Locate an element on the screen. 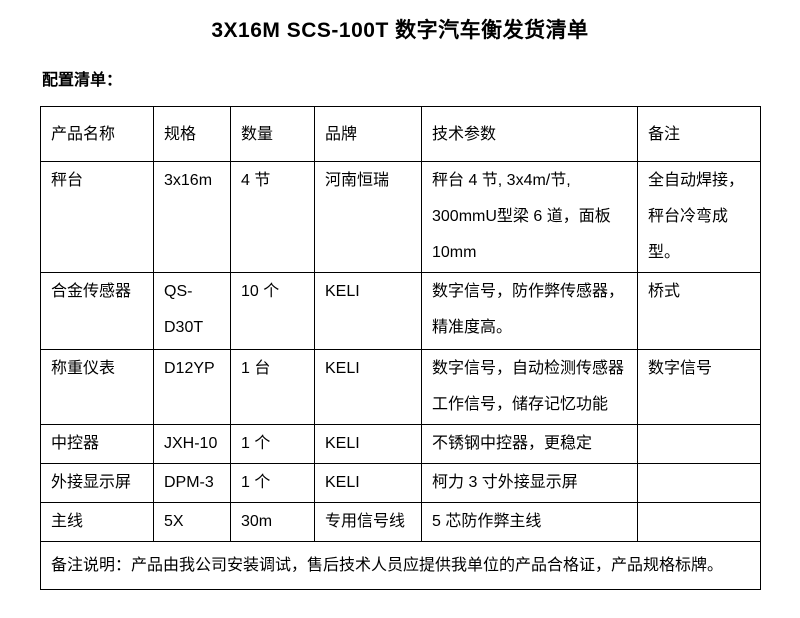 The image size is (800, 618). page-title: 3X16M SCS-100T 数字汽车衡发货清单 is located at coordinates (400, 30).